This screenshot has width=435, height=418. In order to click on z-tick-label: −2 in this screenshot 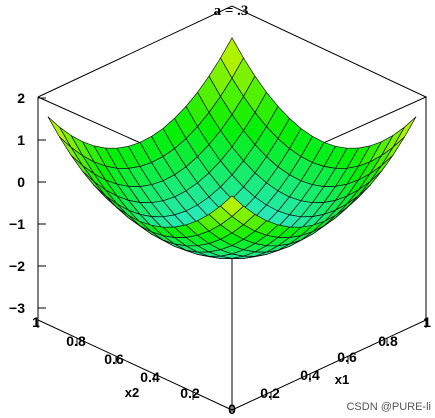, I will do `click(17, 266)`.